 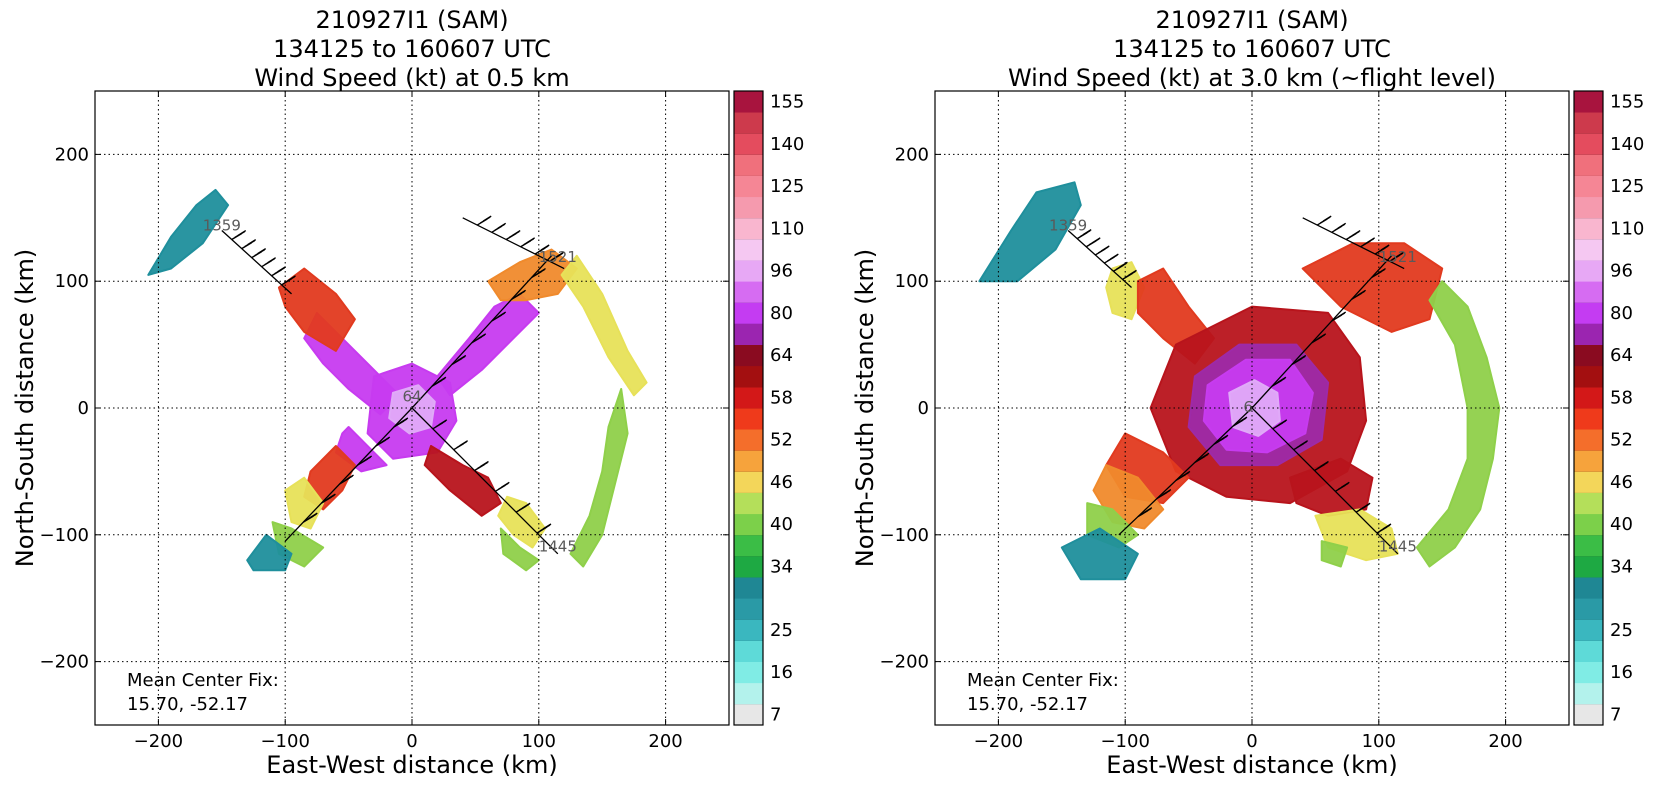 What do you see at coordinates (411, 741) in the screenshot?
I see `x-tick-label: 0` at bounding box center [411, 741].